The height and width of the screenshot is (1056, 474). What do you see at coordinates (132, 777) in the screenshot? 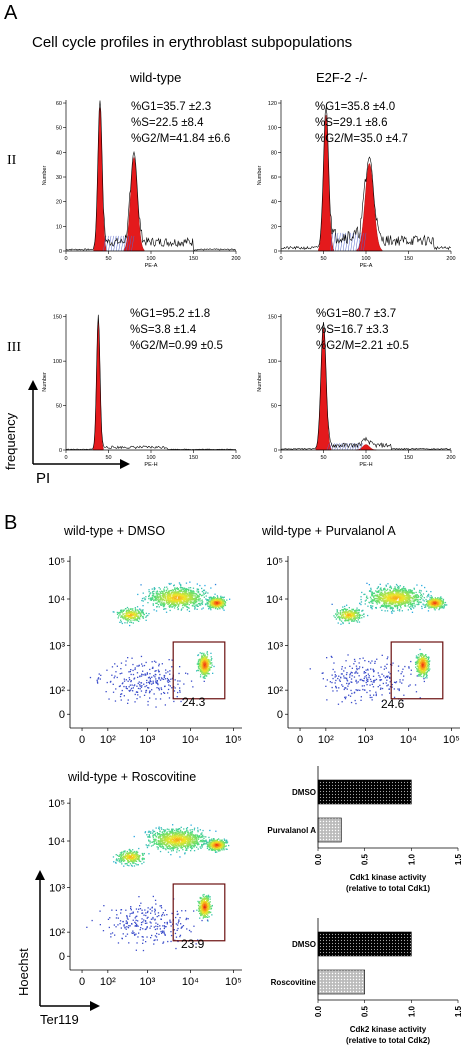
I see `condition-roscovitine: wild-type + Roscovitine` at bounding box center [132, 777].